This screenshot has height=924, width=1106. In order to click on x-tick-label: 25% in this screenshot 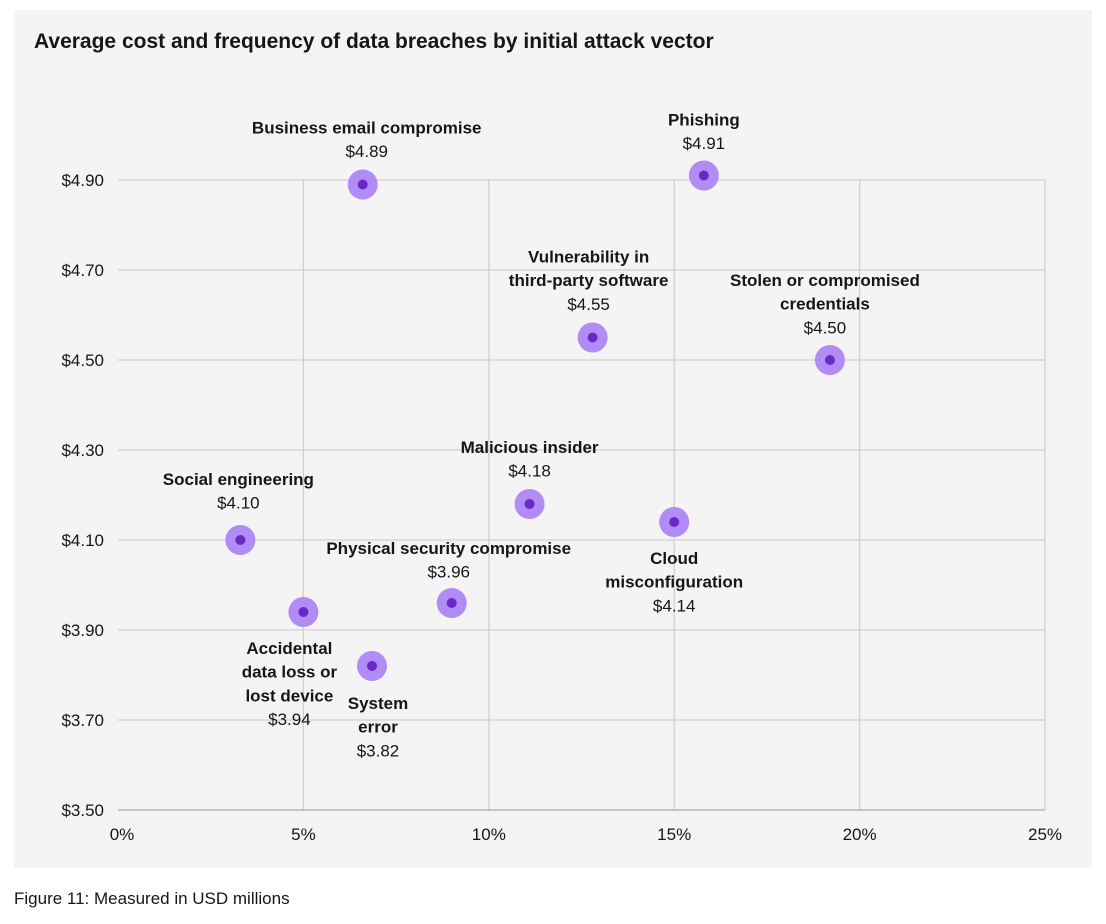, I will do `click(1045, 834)`.